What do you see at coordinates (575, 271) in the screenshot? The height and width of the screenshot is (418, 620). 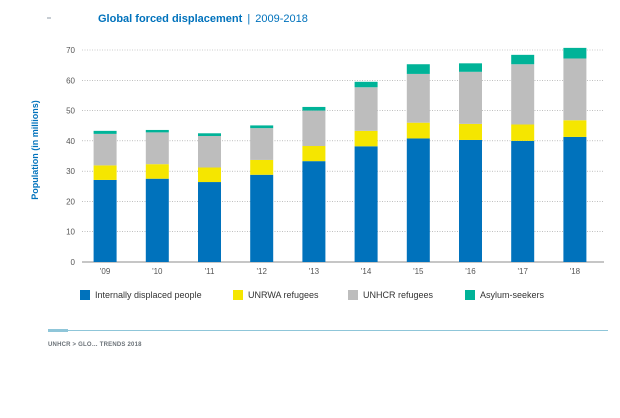 I see `x-tick-label: '18` at bounding box center [575, 271].